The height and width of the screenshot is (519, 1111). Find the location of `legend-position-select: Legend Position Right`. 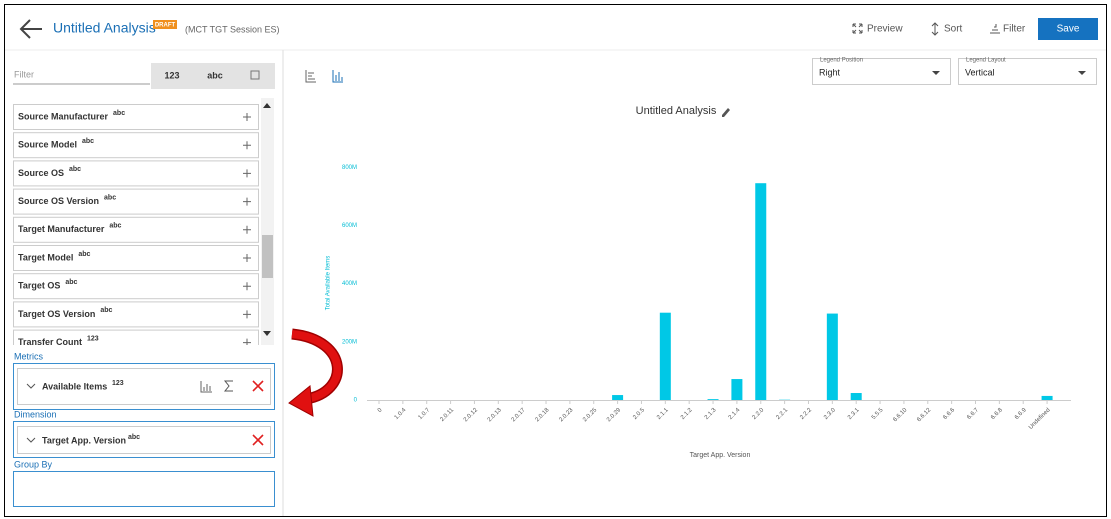

legend-position-select: Legend Position Right is located at coordinates (881, 71).